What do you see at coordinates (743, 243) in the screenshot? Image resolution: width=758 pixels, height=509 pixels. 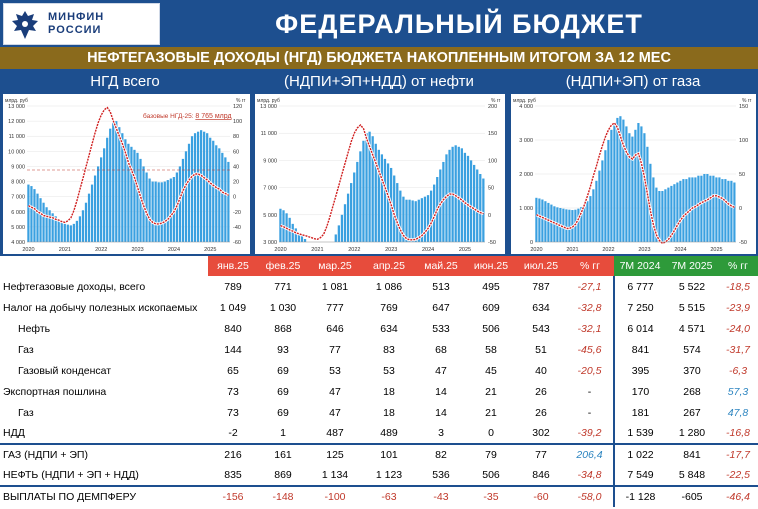 I see `y-tick-right: -50` at bounding box center [743, 243].